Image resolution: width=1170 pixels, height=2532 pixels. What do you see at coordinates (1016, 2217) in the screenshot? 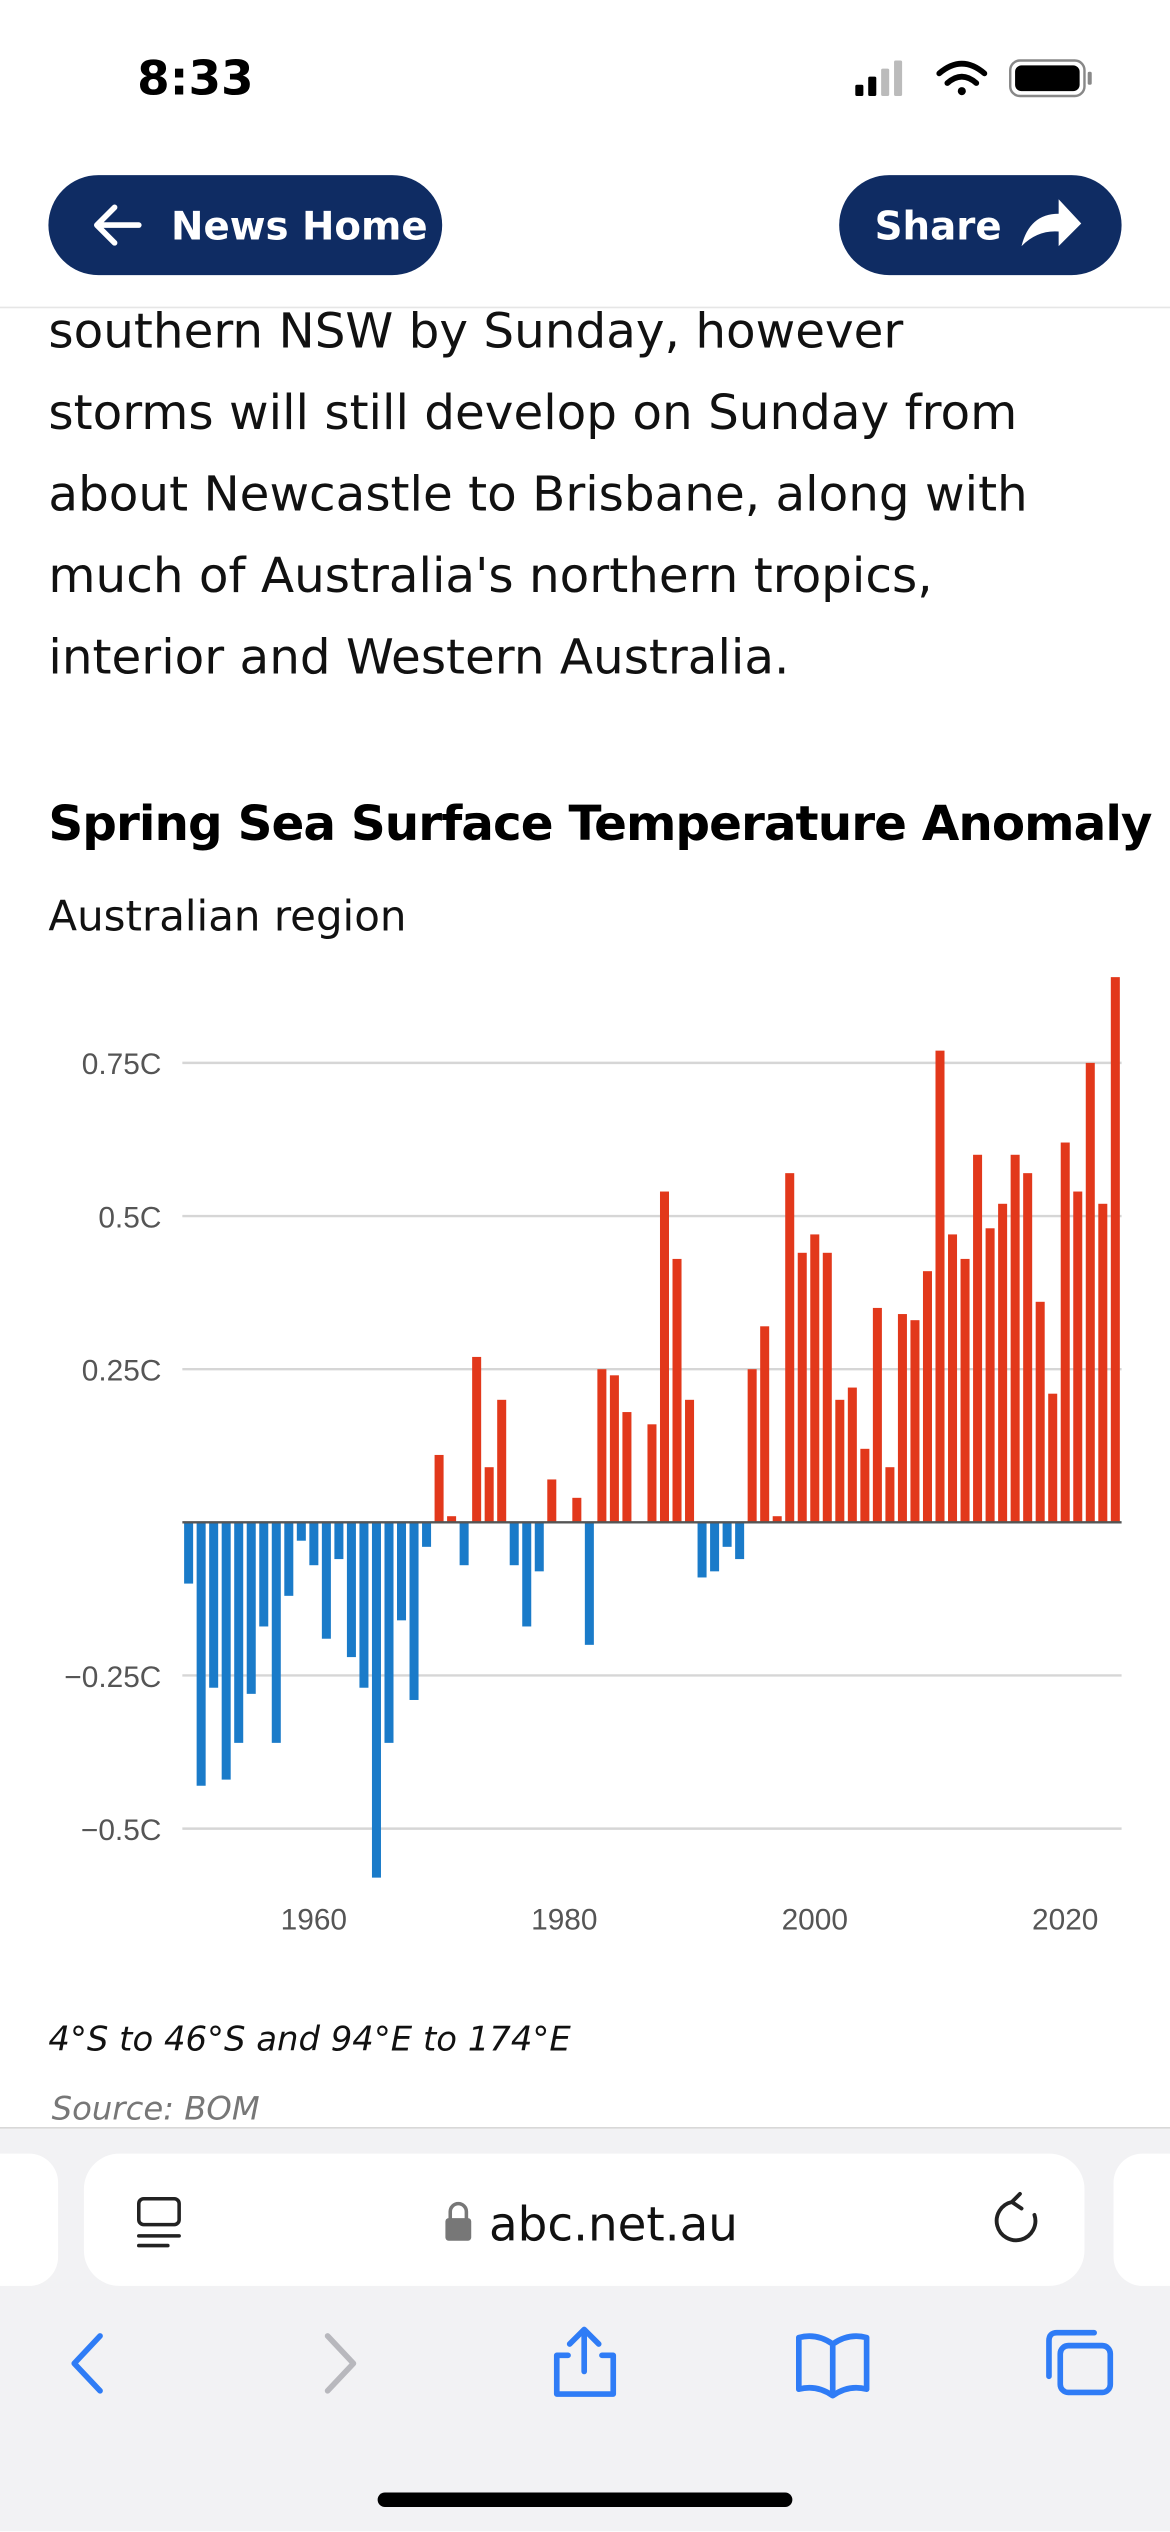
I see `reload-icon` at bounding box center [1016, 2217].